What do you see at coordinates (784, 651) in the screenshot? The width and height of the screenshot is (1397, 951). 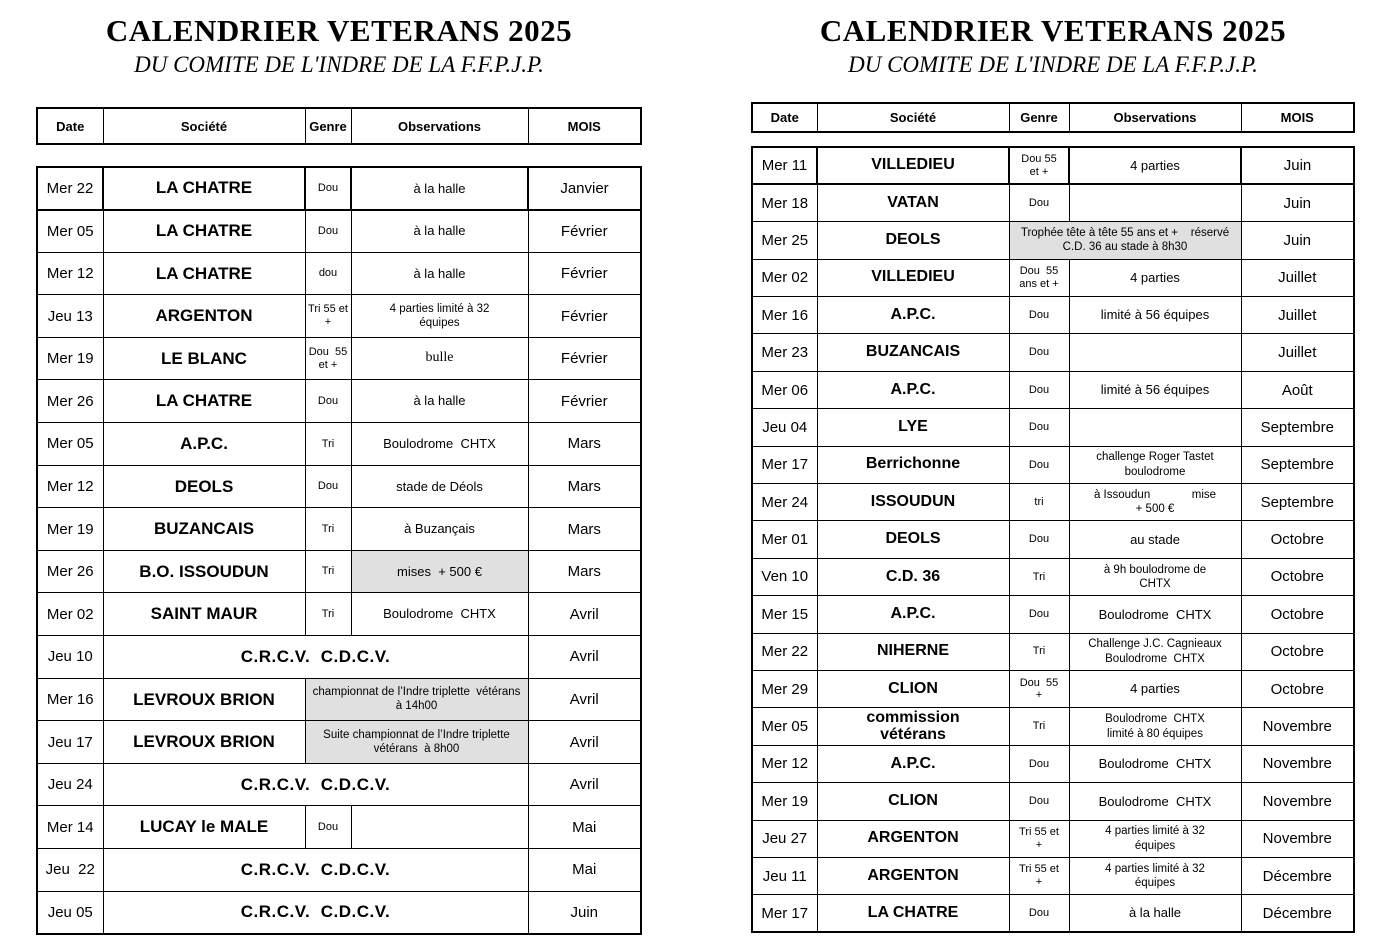 I see `date-cell: Mer 22` at bounding box center [784, 651].